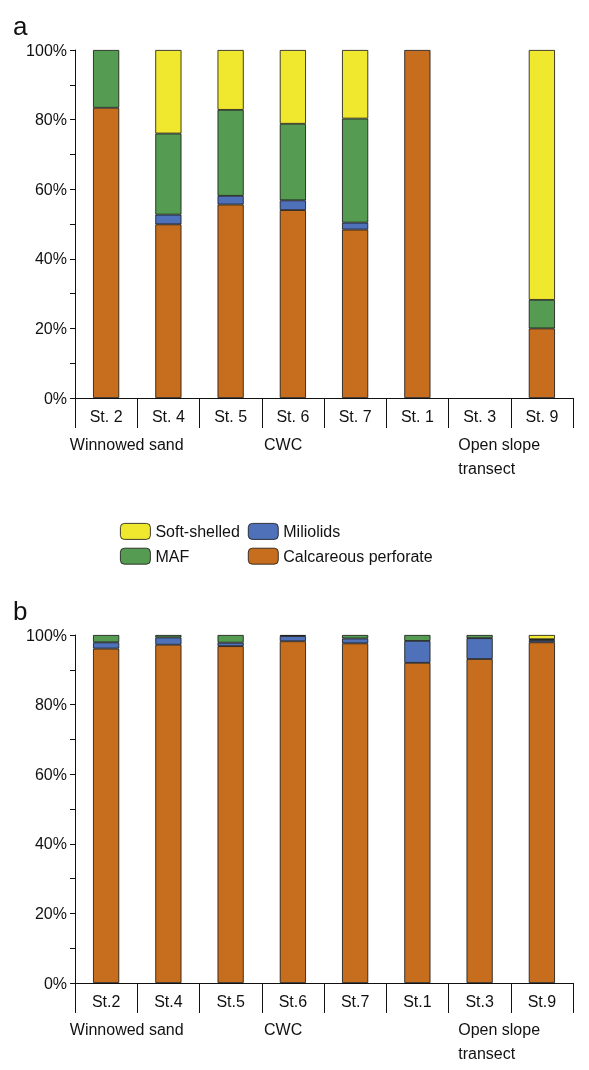 The image size is (589, 1070). Describe the element at coordinates (20, 611) in the screenshot. I see `chart-title: b` at that location.